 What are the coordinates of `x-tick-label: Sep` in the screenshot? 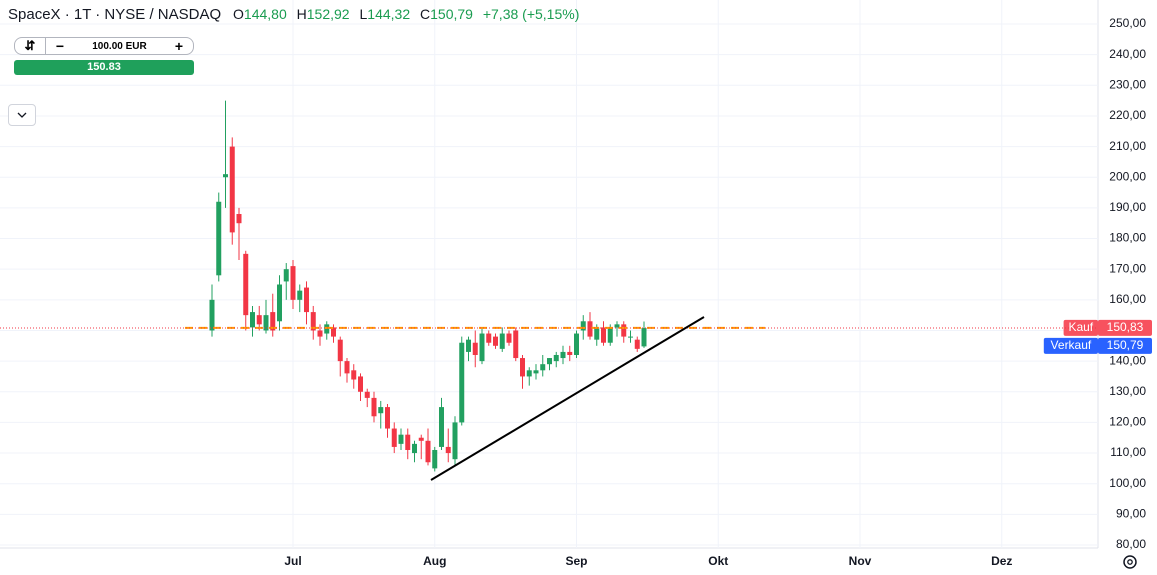 It's located at (576, 561).